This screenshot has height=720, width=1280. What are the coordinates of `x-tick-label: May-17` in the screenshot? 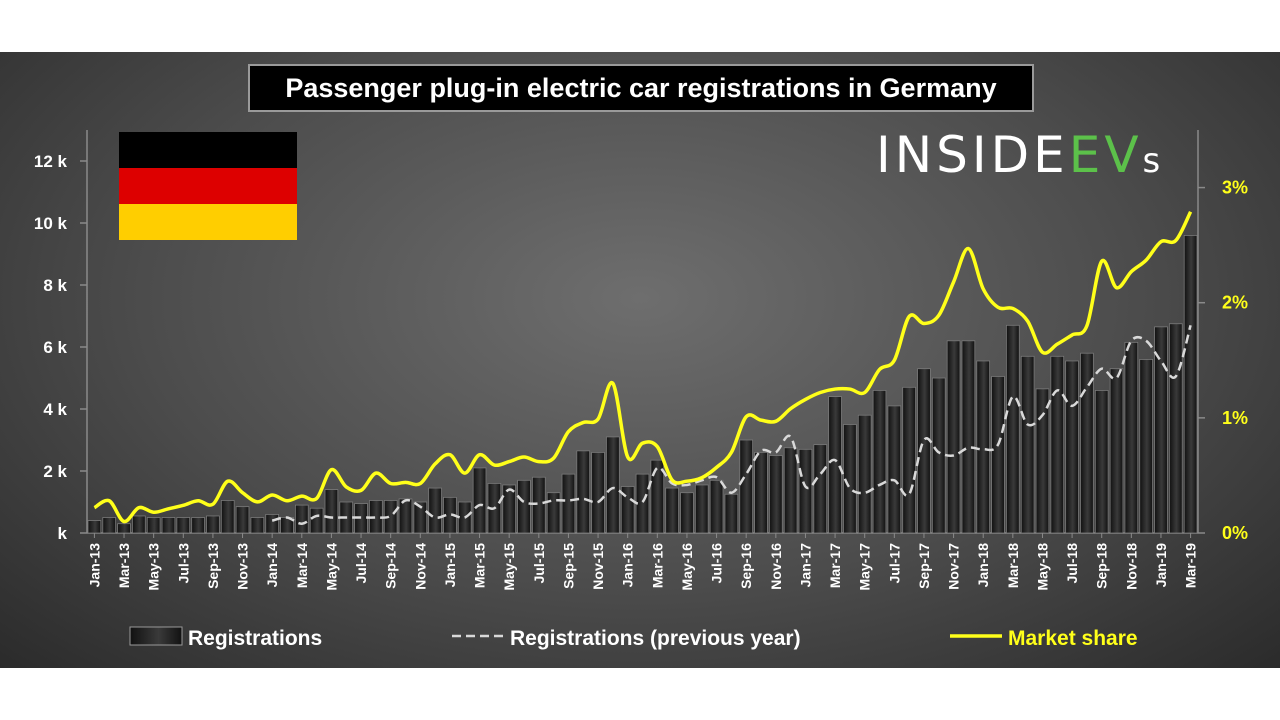 It's located at (865, 567).